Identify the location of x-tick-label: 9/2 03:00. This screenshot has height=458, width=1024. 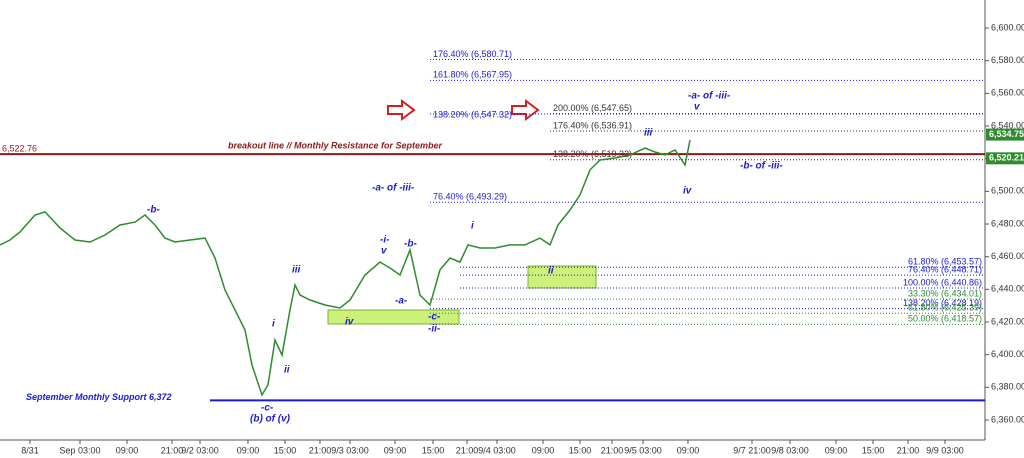
(200, 450).